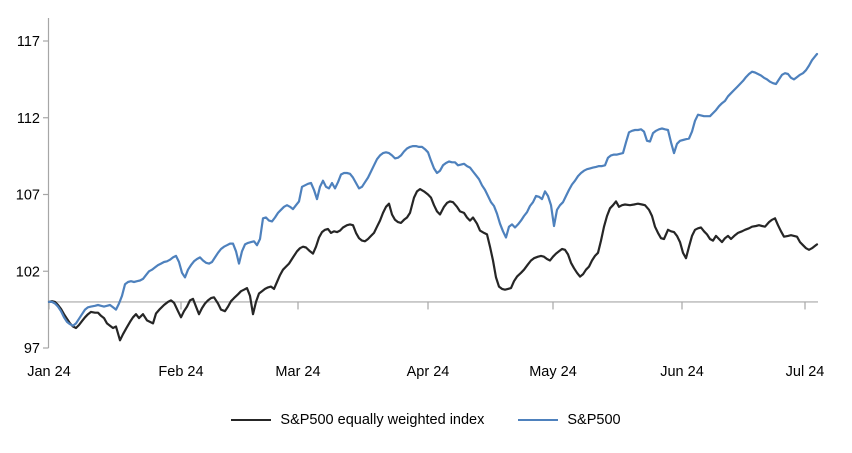 The width and height of the screenshot is (852, 453). I want to click on legend-label-equal-weight: S&P500 equally weighted index, so click(382, 420).